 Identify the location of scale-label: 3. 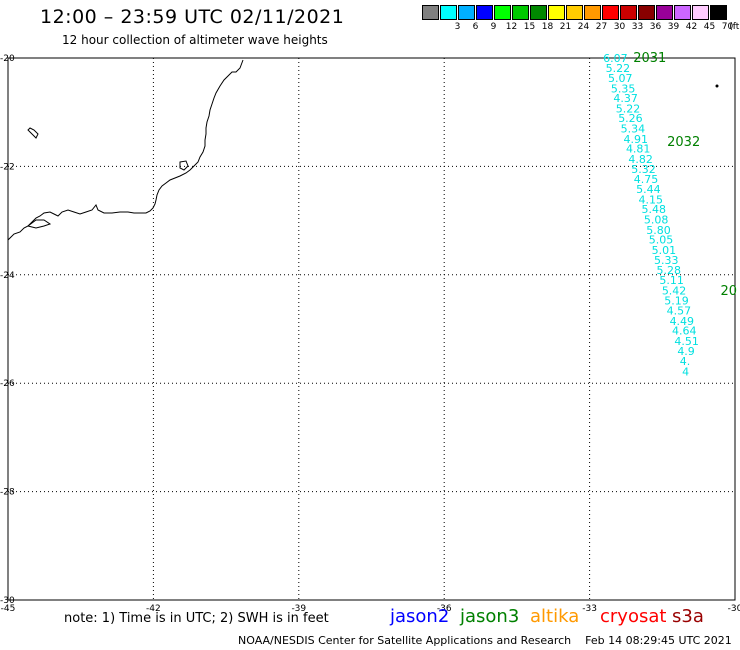
(457, 27).